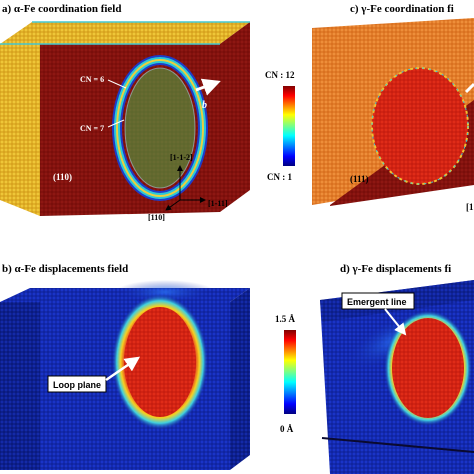 Image resolution: width=474 pixels, height=474 pixels. What do you see at coordinates (289, 126) in the screenshot?
I see `cn-gradient-bar` at bounding box center [289, 126].